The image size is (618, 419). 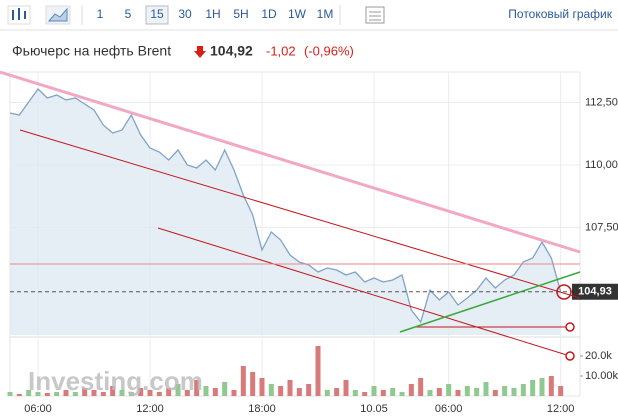 I want to click on price: 104,92, so click(x=231, y=51).